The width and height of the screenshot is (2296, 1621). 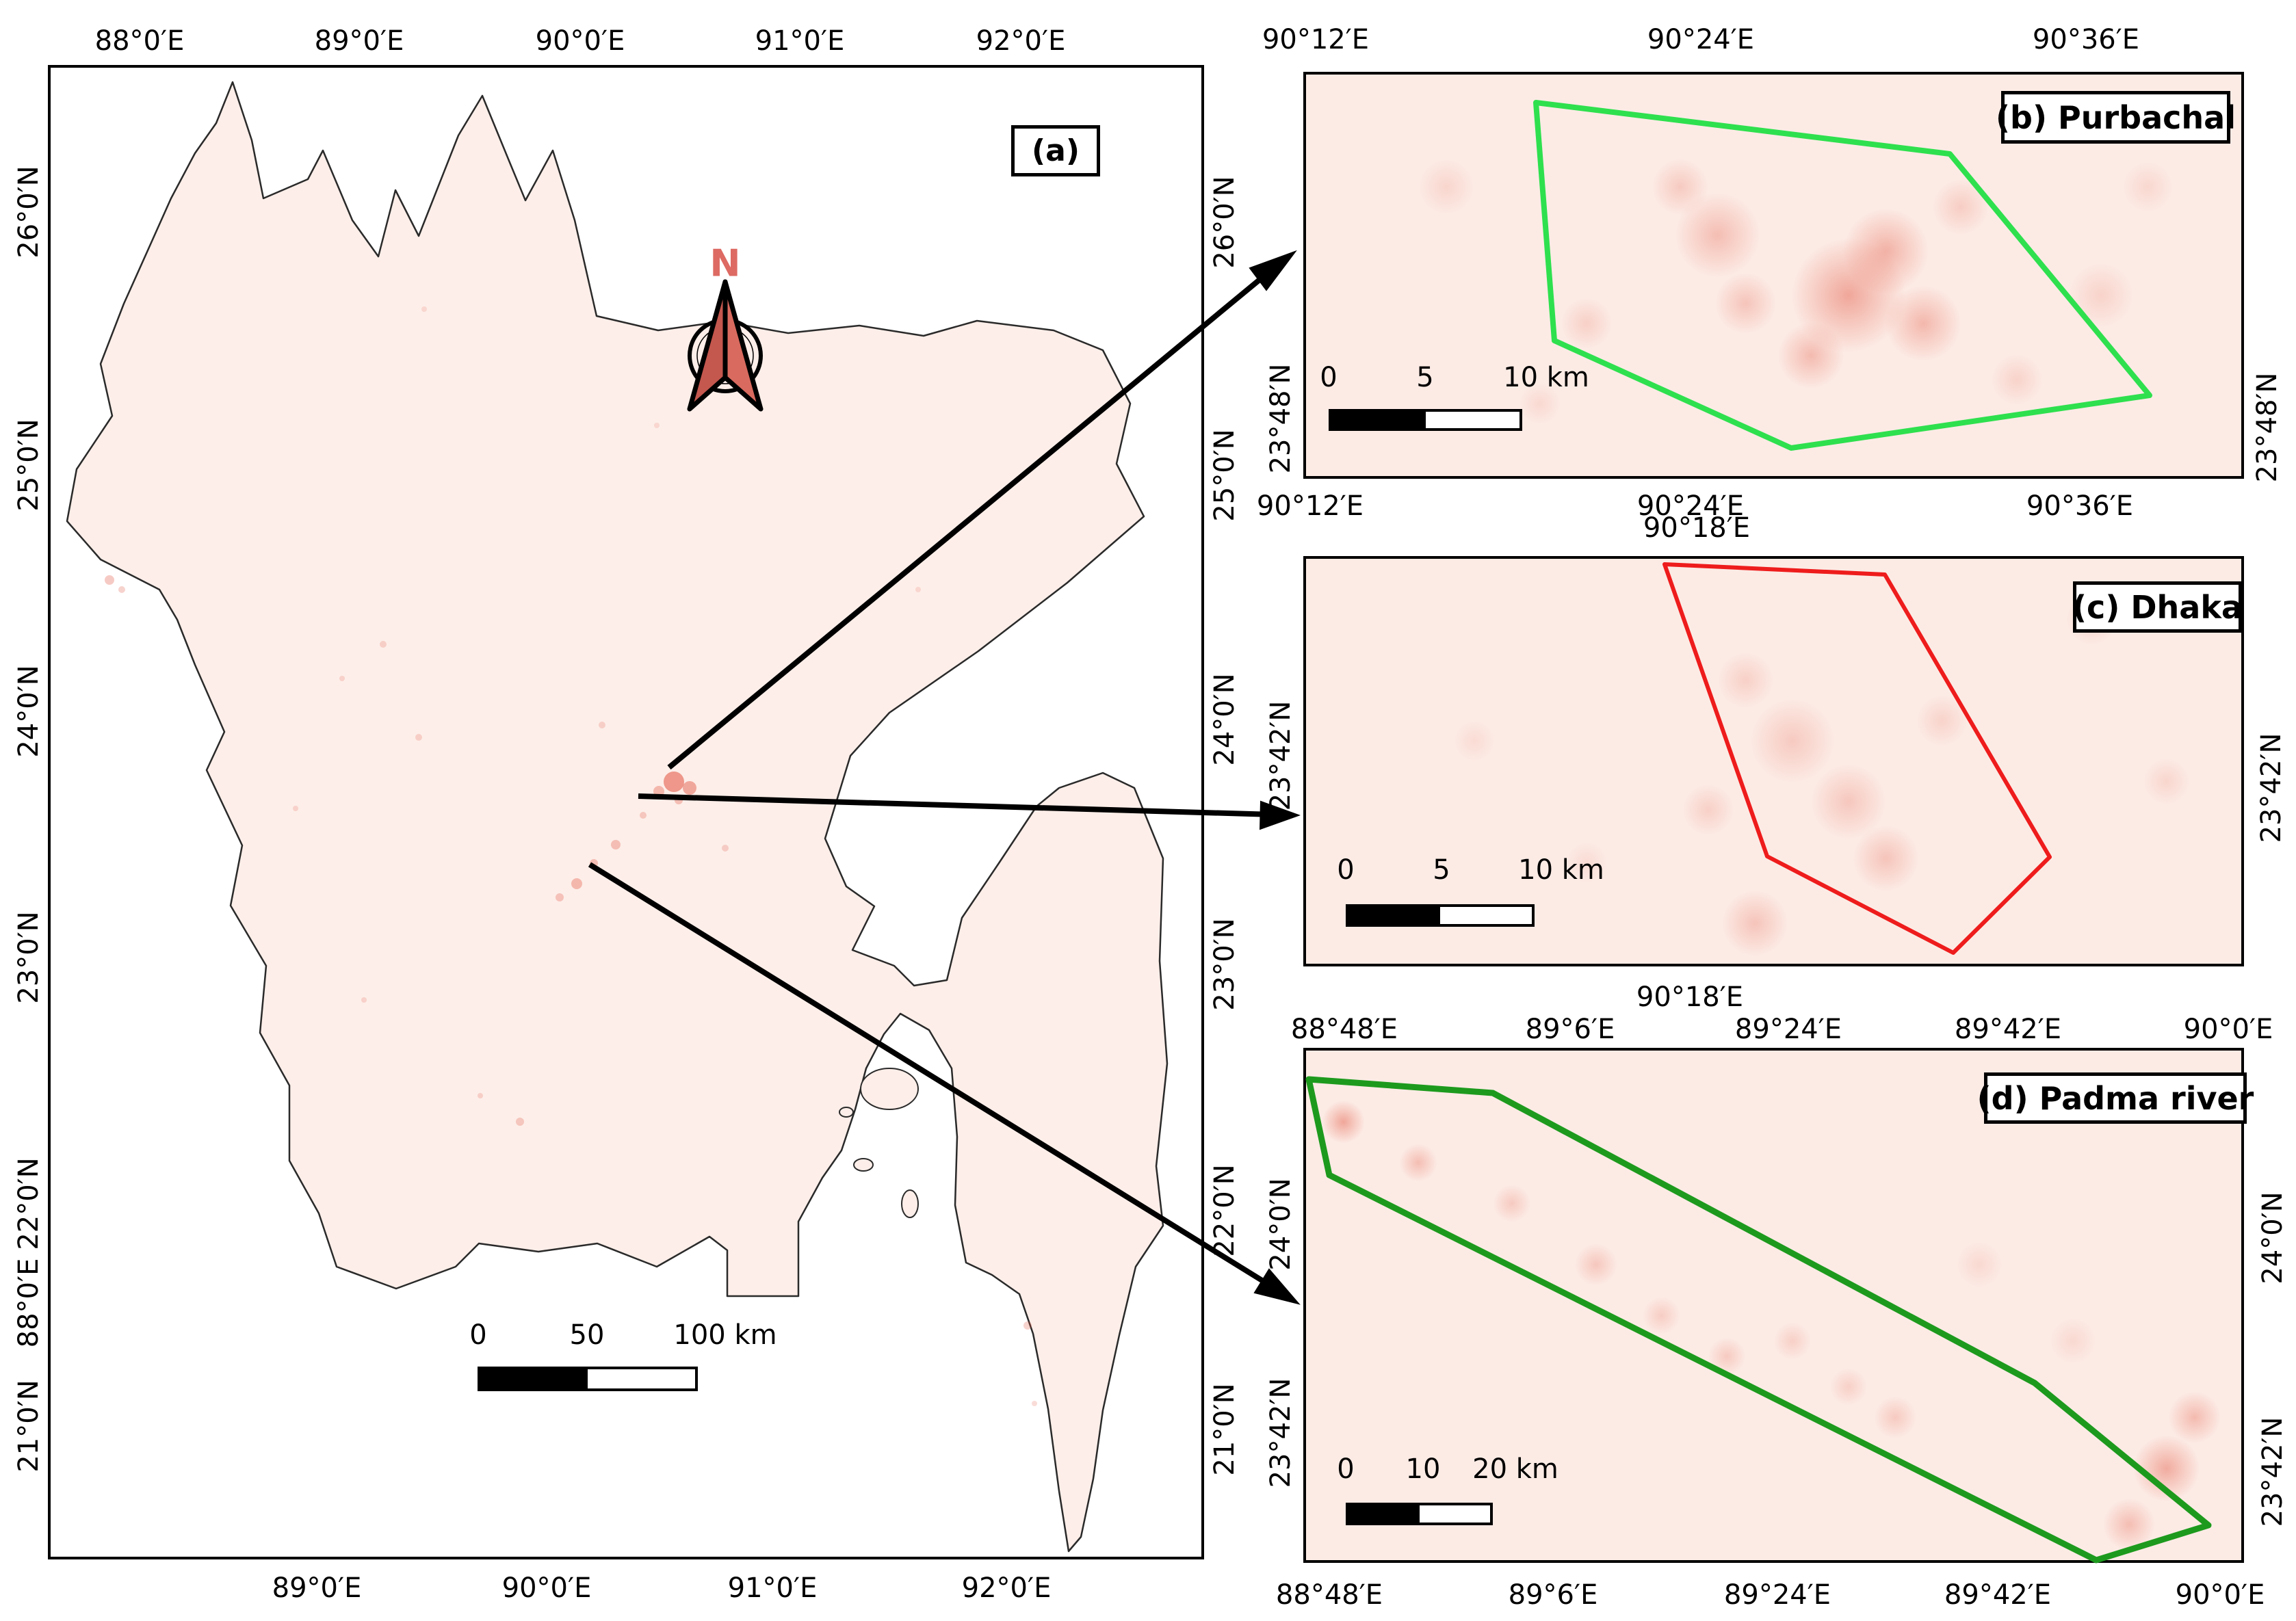 What do you see at coordinates (1281, 1433) in the screenshot?
I see `panel-d-left-tick-south: 23°42′N` at bounding box center [1281, 1433].